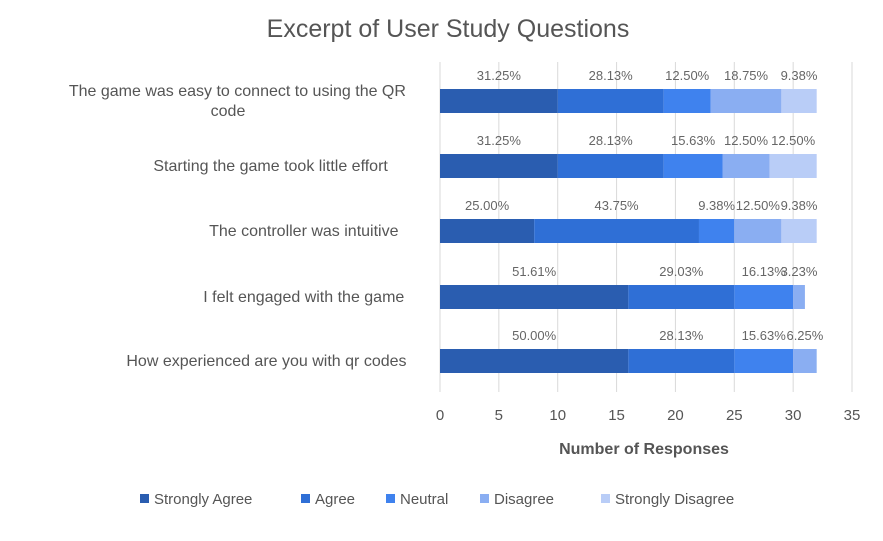 The width and height of the screenshot is (883, 541). What do you see at coordinates (487, 205) in the screenshot?
I see `data-label: 25.00%` at bounding box center [487, 205].